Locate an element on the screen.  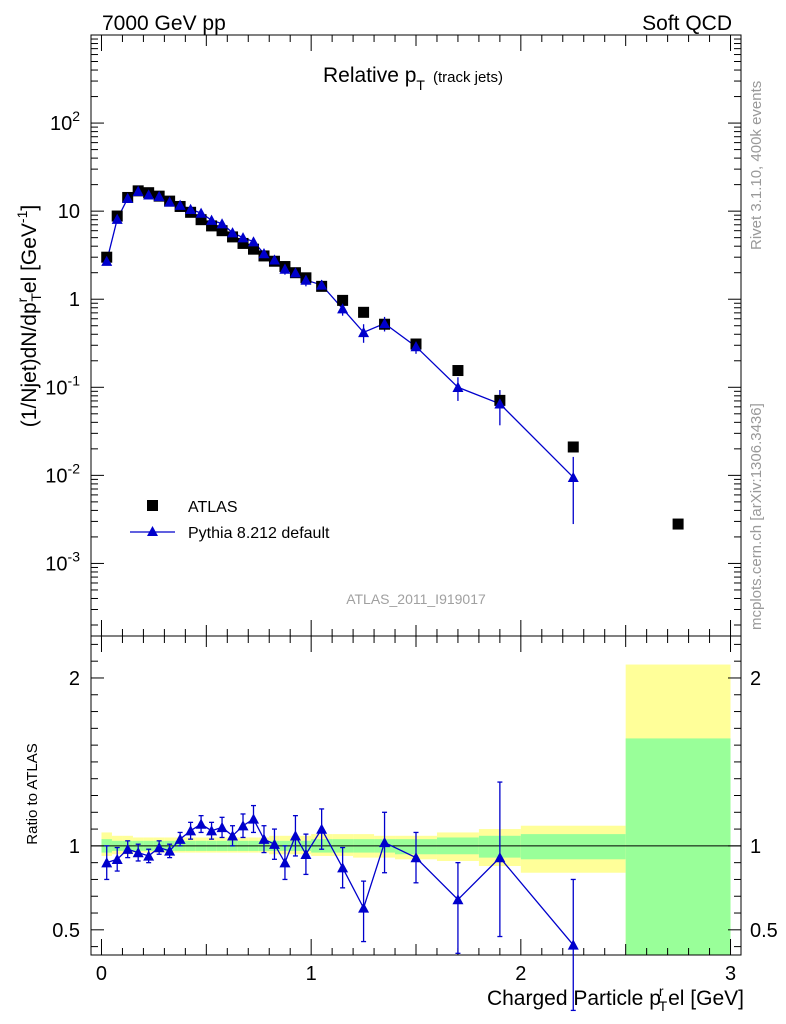
main-y-tick-label: 10⁻¹ is located at coordinates (62, 385).